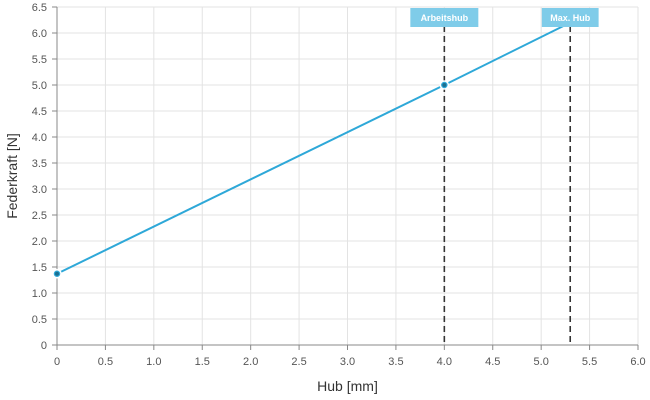 The height and width of the screenshot is (400, 650). Describe the element at coordinates (637, 362) in the screenshot. I see `x-tick-label: 6.0` at that location.